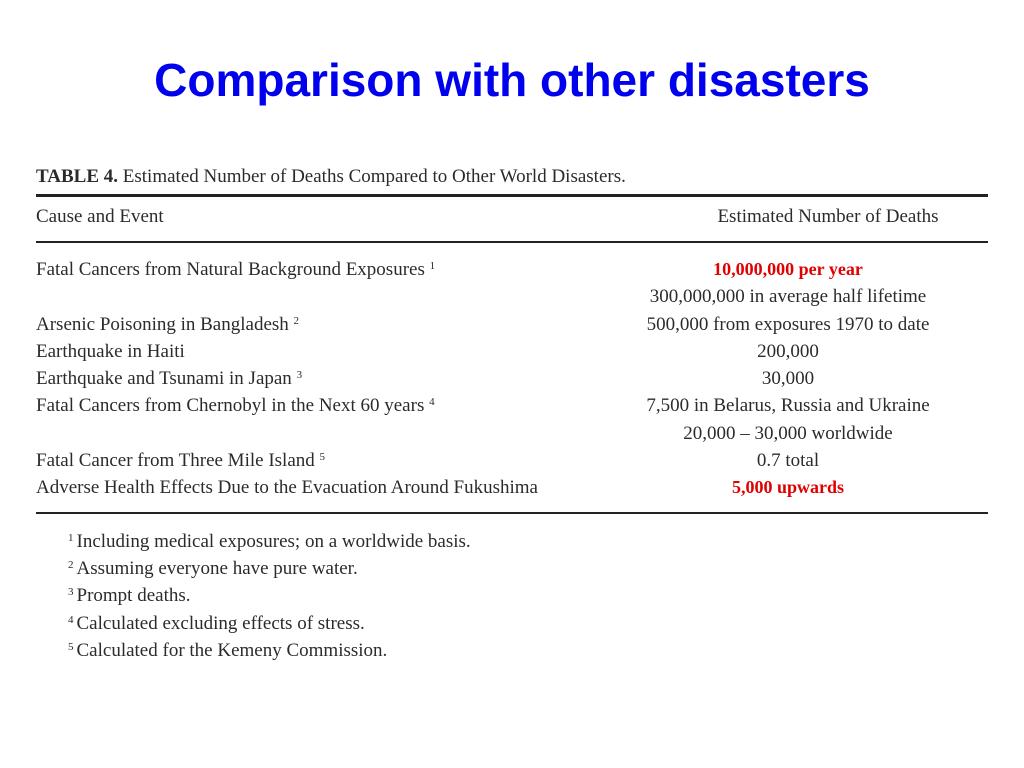 This screenshot has width=1024, height=768. I want to click on cause-cell: Earthquake in Haiti, so click(110, 351).